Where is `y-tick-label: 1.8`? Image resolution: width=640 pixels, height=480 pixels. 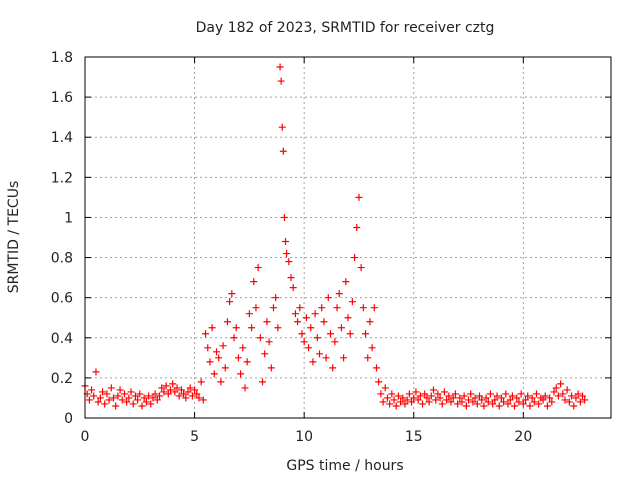 y-tick-label: 1.8 is located at coordinates (62, 58).